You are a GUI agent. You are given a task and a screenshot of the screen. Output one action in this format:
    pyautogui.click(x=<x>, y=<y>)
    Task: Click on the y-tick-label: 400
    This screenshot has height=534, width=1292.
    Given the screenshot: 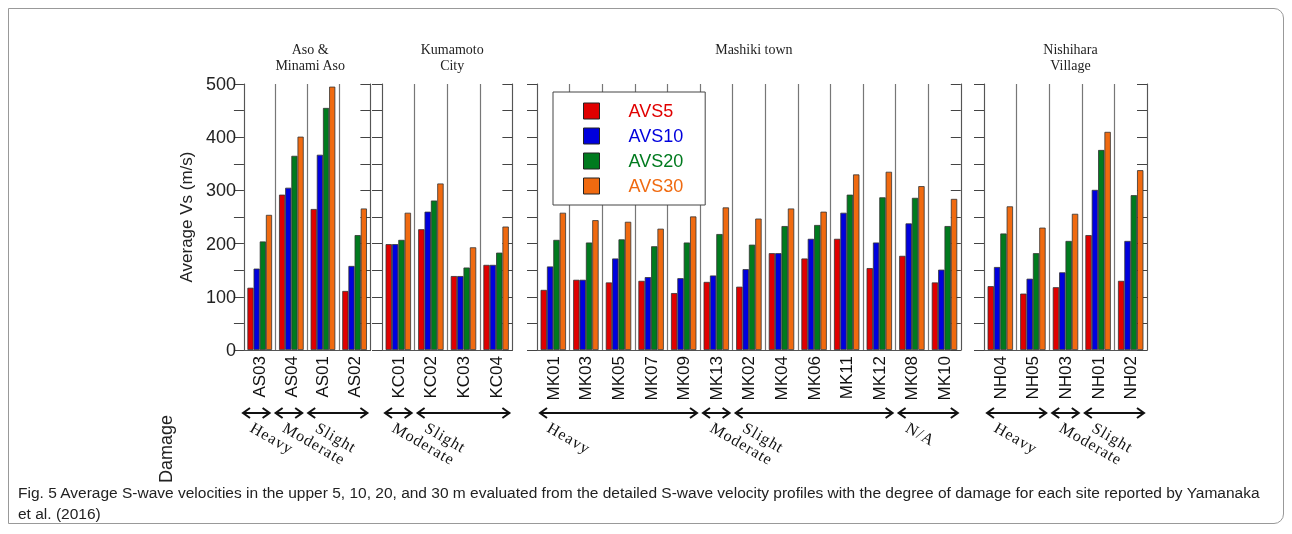 What is the action you would take?
    pyautogui.click(x=220, y=137)
    